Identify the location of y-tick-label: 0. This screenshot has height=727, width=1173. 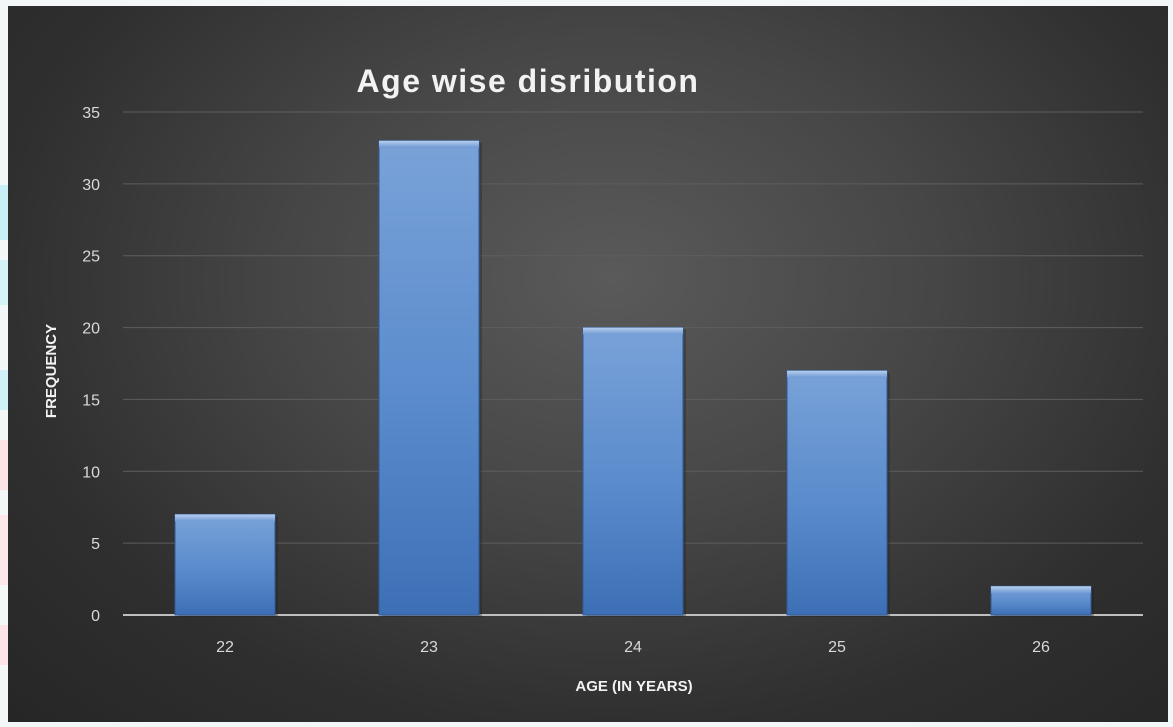
(95, 616).